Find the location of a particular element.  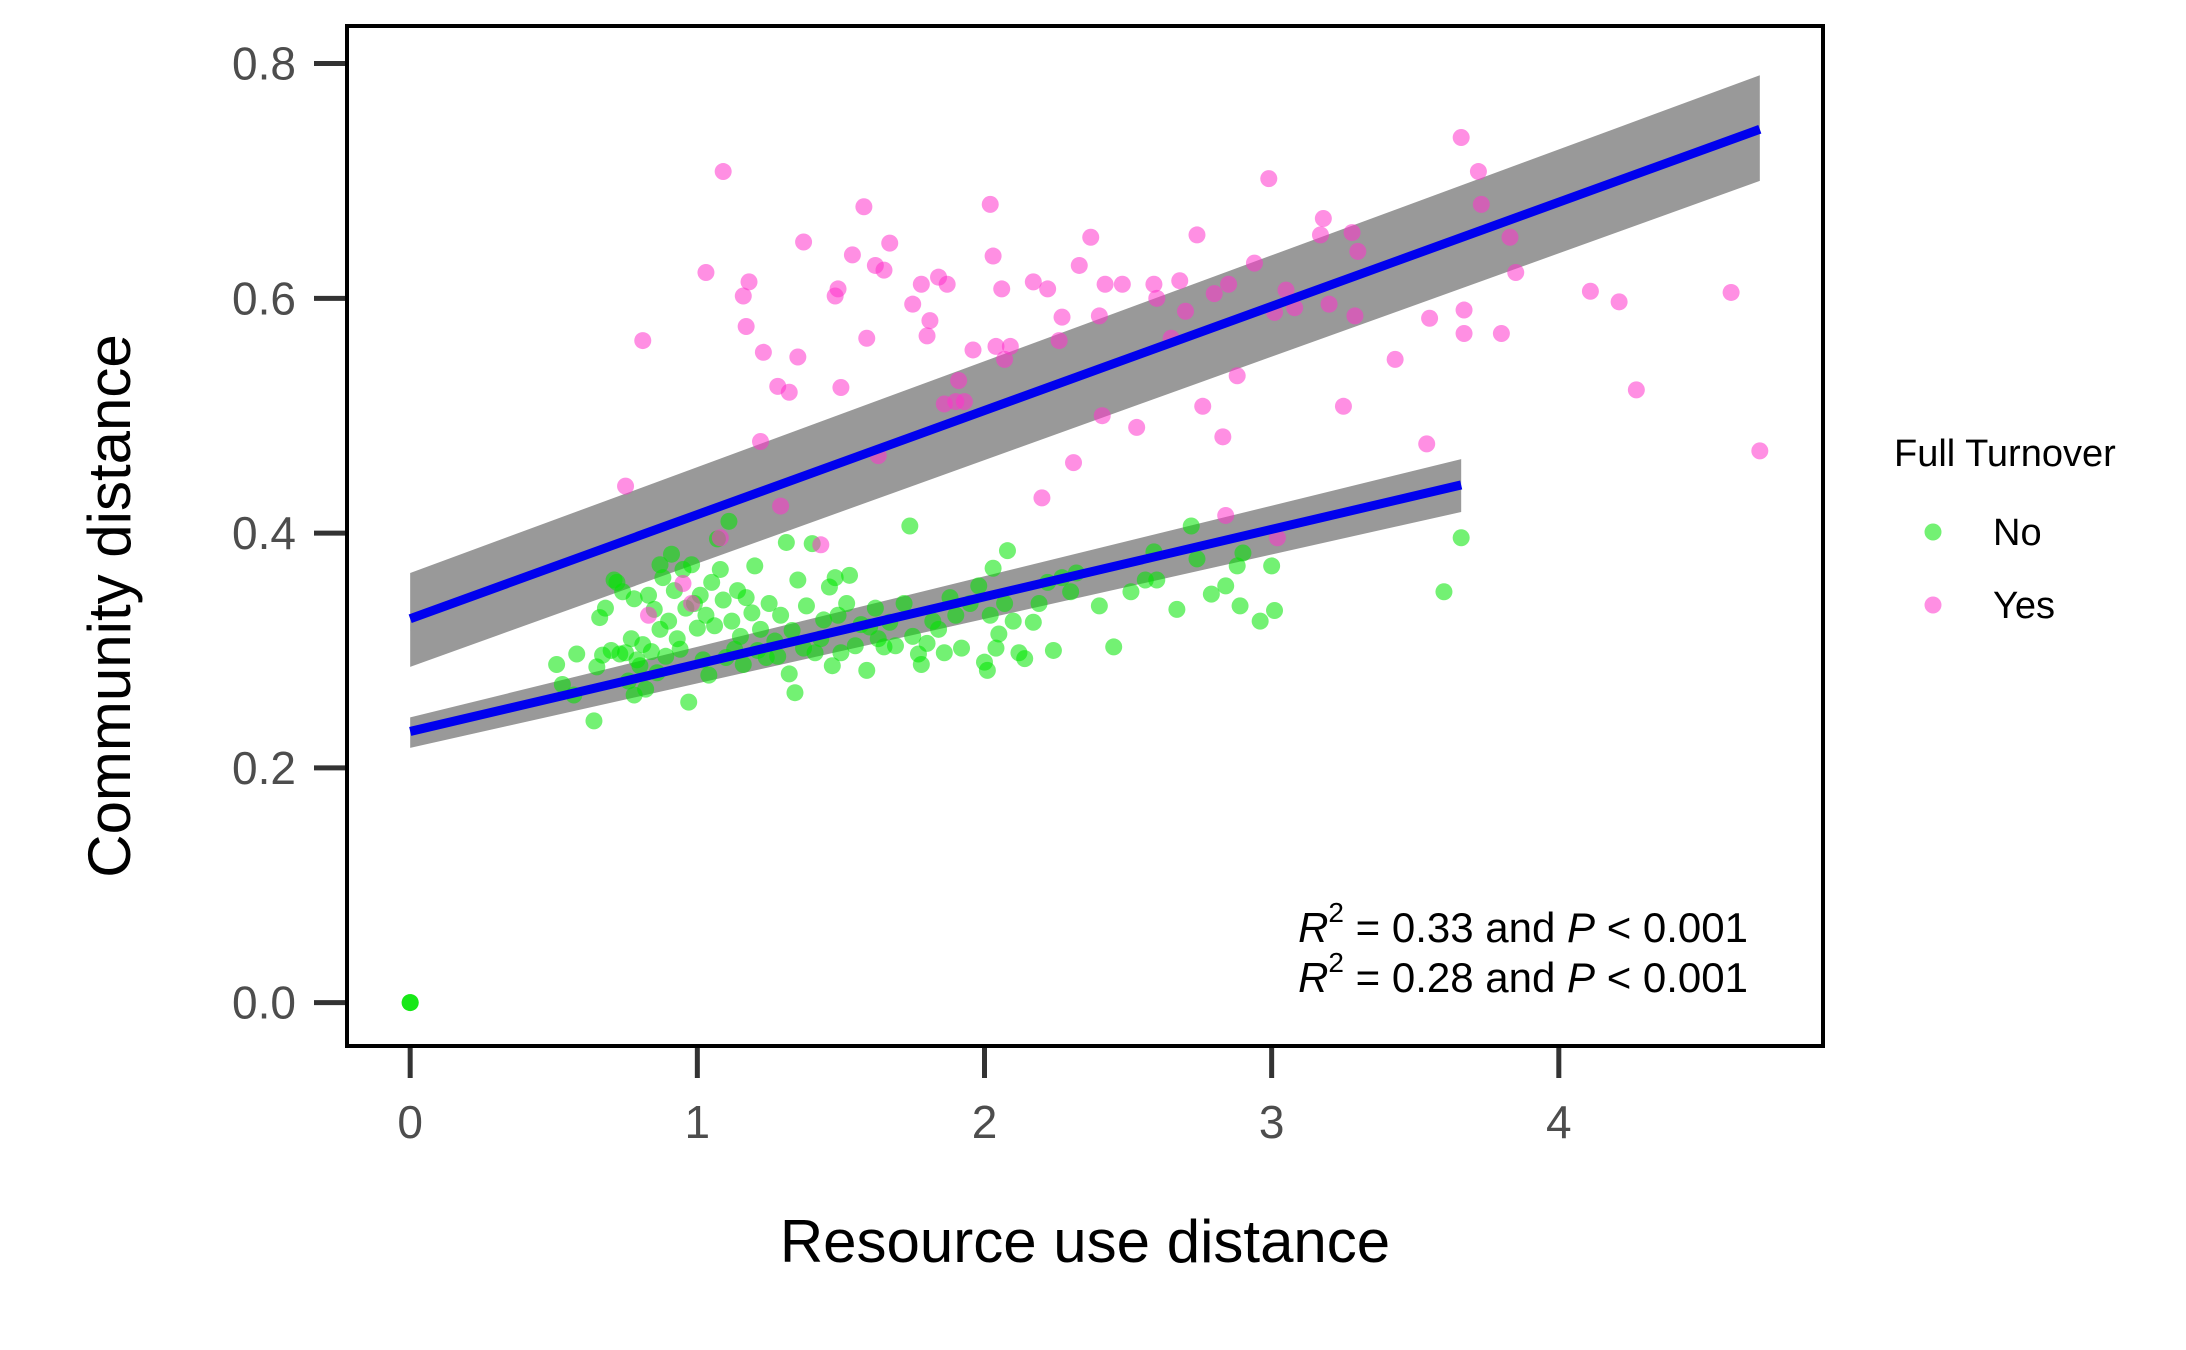

y-tick-label: 0.2 is located at coordinates (264, 768).